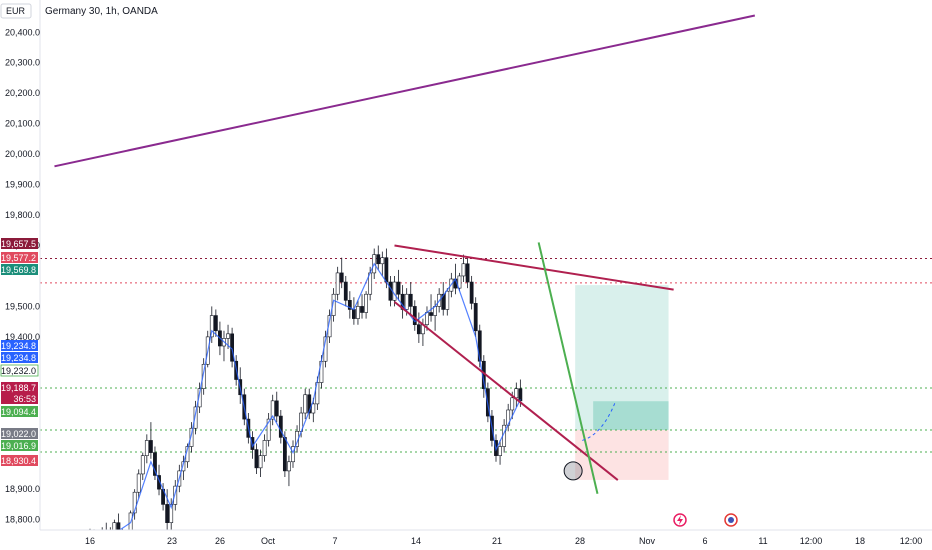 The height and width of the screenshot is (550, 932). I want to click on x-tick-label: 21, so click(497, 541).